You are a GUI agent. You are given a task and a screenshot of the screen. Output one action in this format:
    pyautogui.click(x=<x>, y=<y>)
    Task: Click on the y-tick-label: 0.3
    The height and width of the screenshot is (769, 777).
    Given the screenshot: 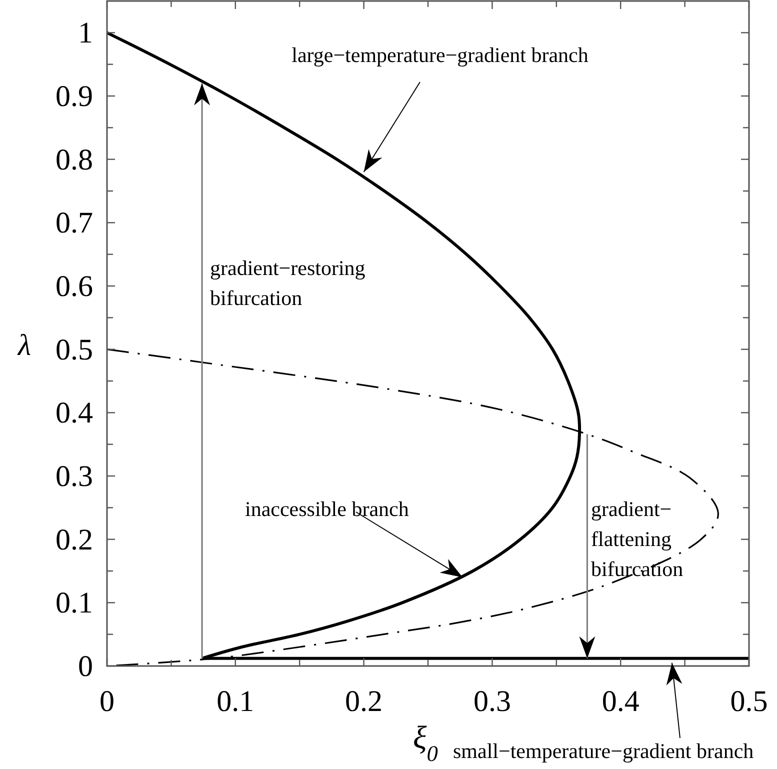 What is the action you would take?
    pyautogui.click(x=74, y=476)
    